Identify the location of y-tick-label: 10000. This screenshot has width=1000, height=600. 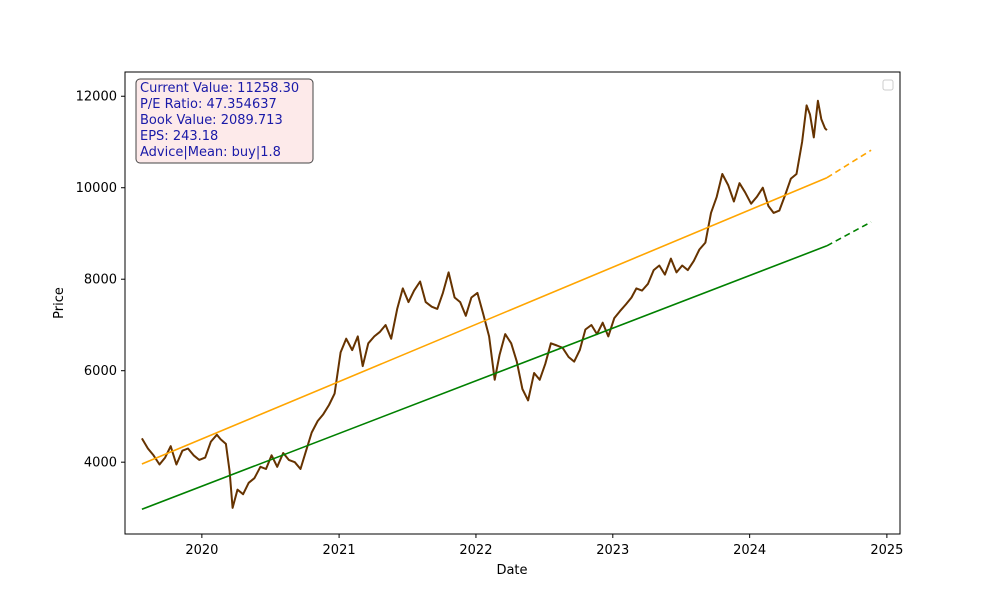
(96, 188).